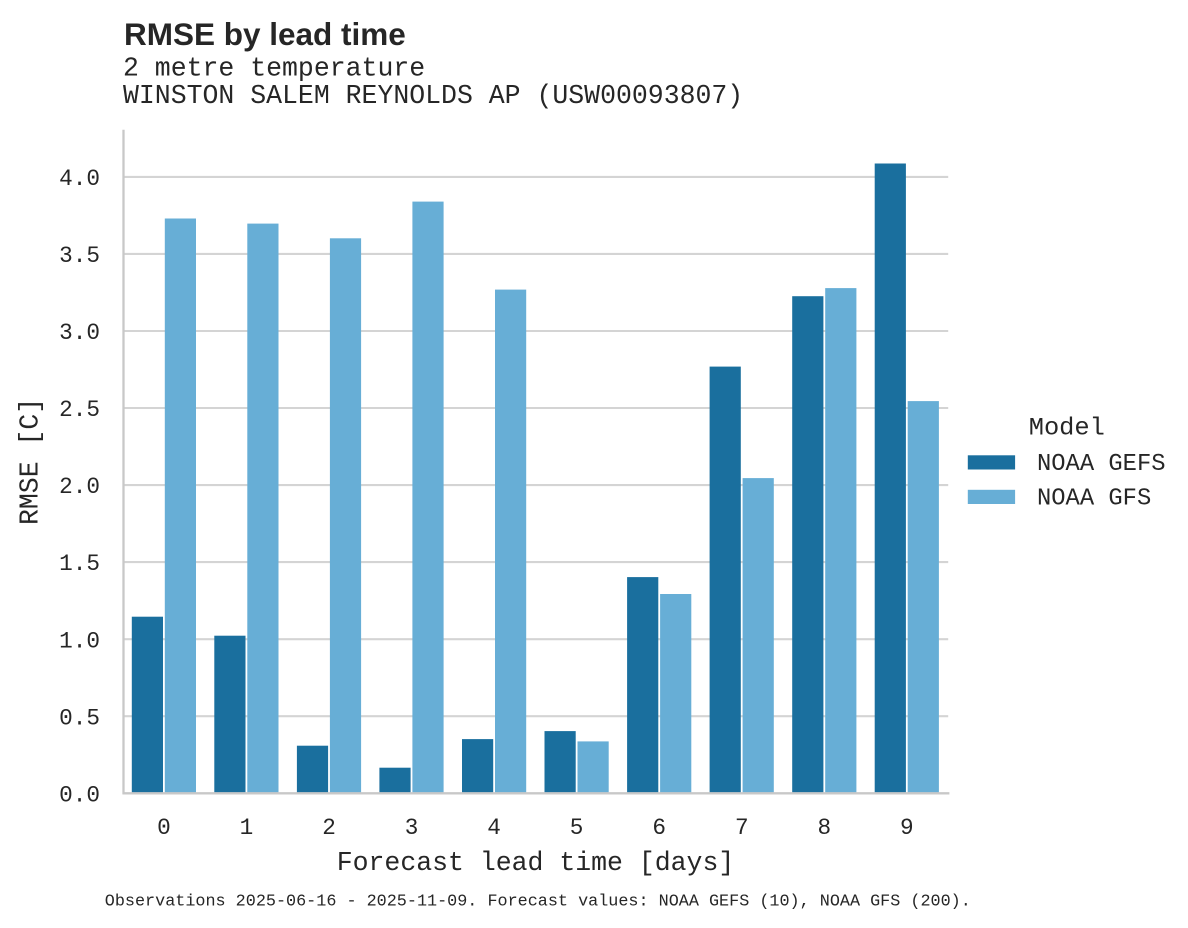  Describe the element at coordinates (164, 828) in the screenshot. I see `svg-text: 0` at that location.